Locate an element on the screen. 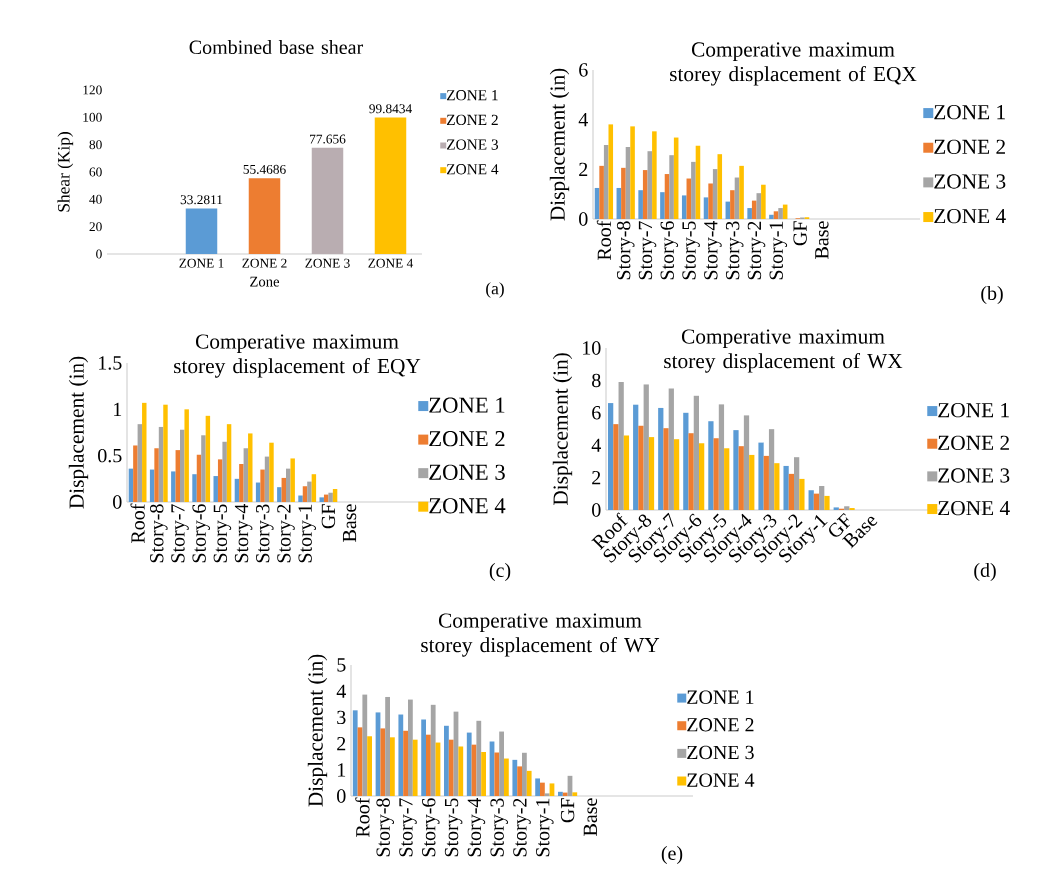 Image resolution: width=1040 pixels, height=890 pixels. y-tick-label: 3 is located at coordinates (341, 717).